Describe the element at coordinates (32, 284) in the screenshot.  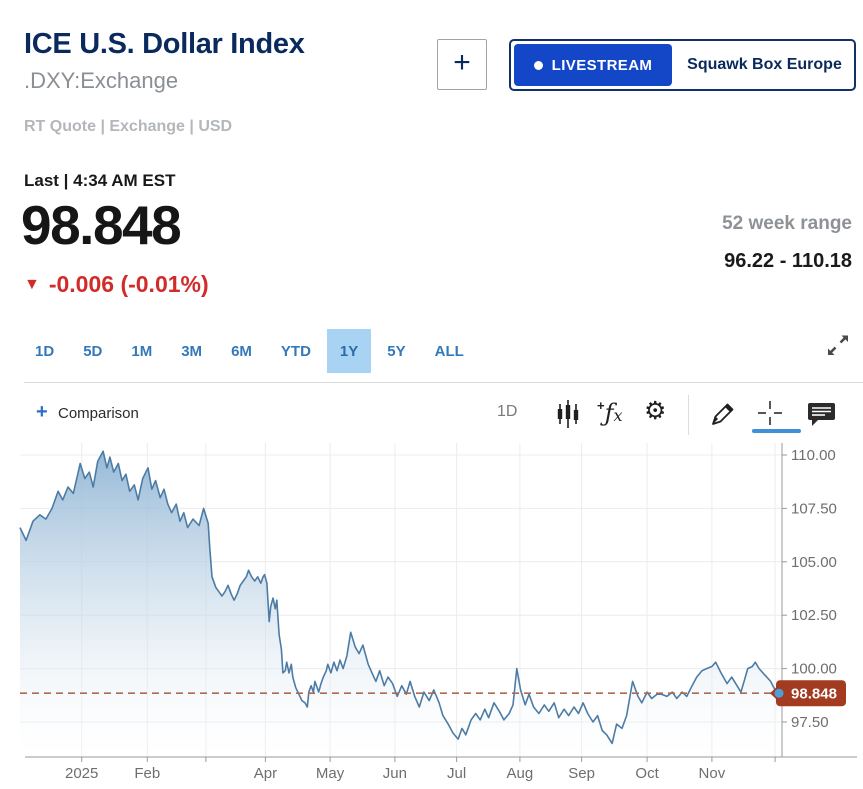
I see `down-arrow-icon: ▼` at that location.